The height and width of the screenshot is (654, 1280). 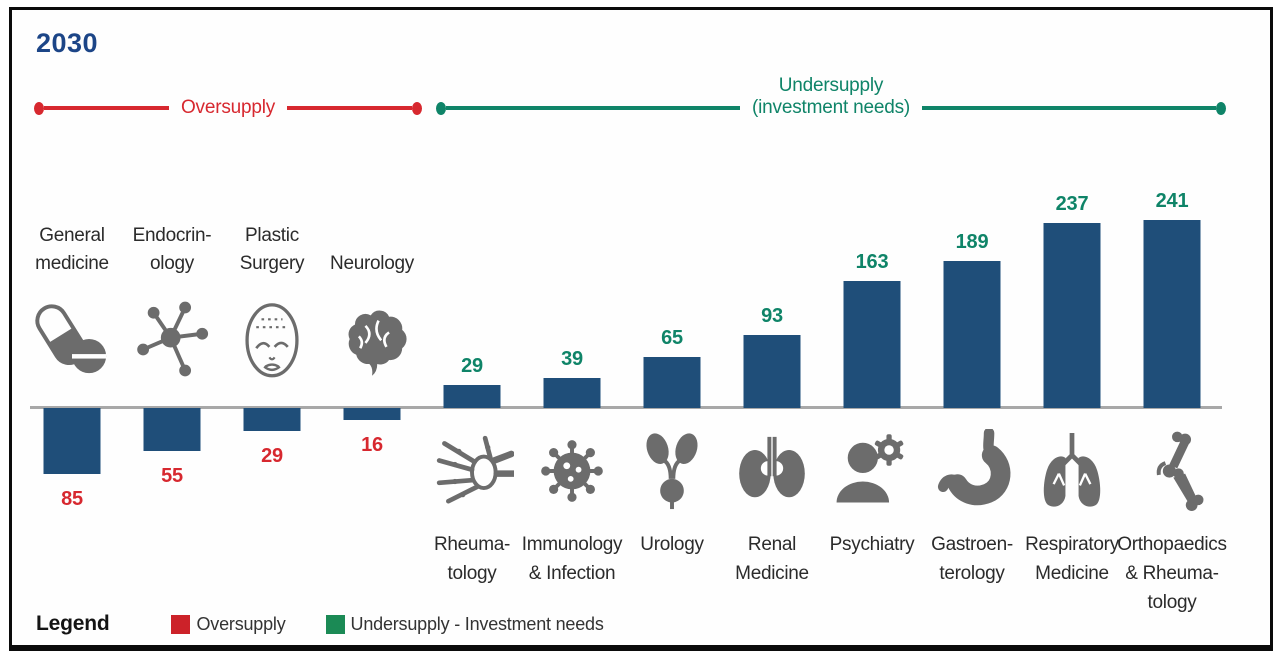 I want to click on specialty-label: Plastic Surgery, so click(x=272, y=249).